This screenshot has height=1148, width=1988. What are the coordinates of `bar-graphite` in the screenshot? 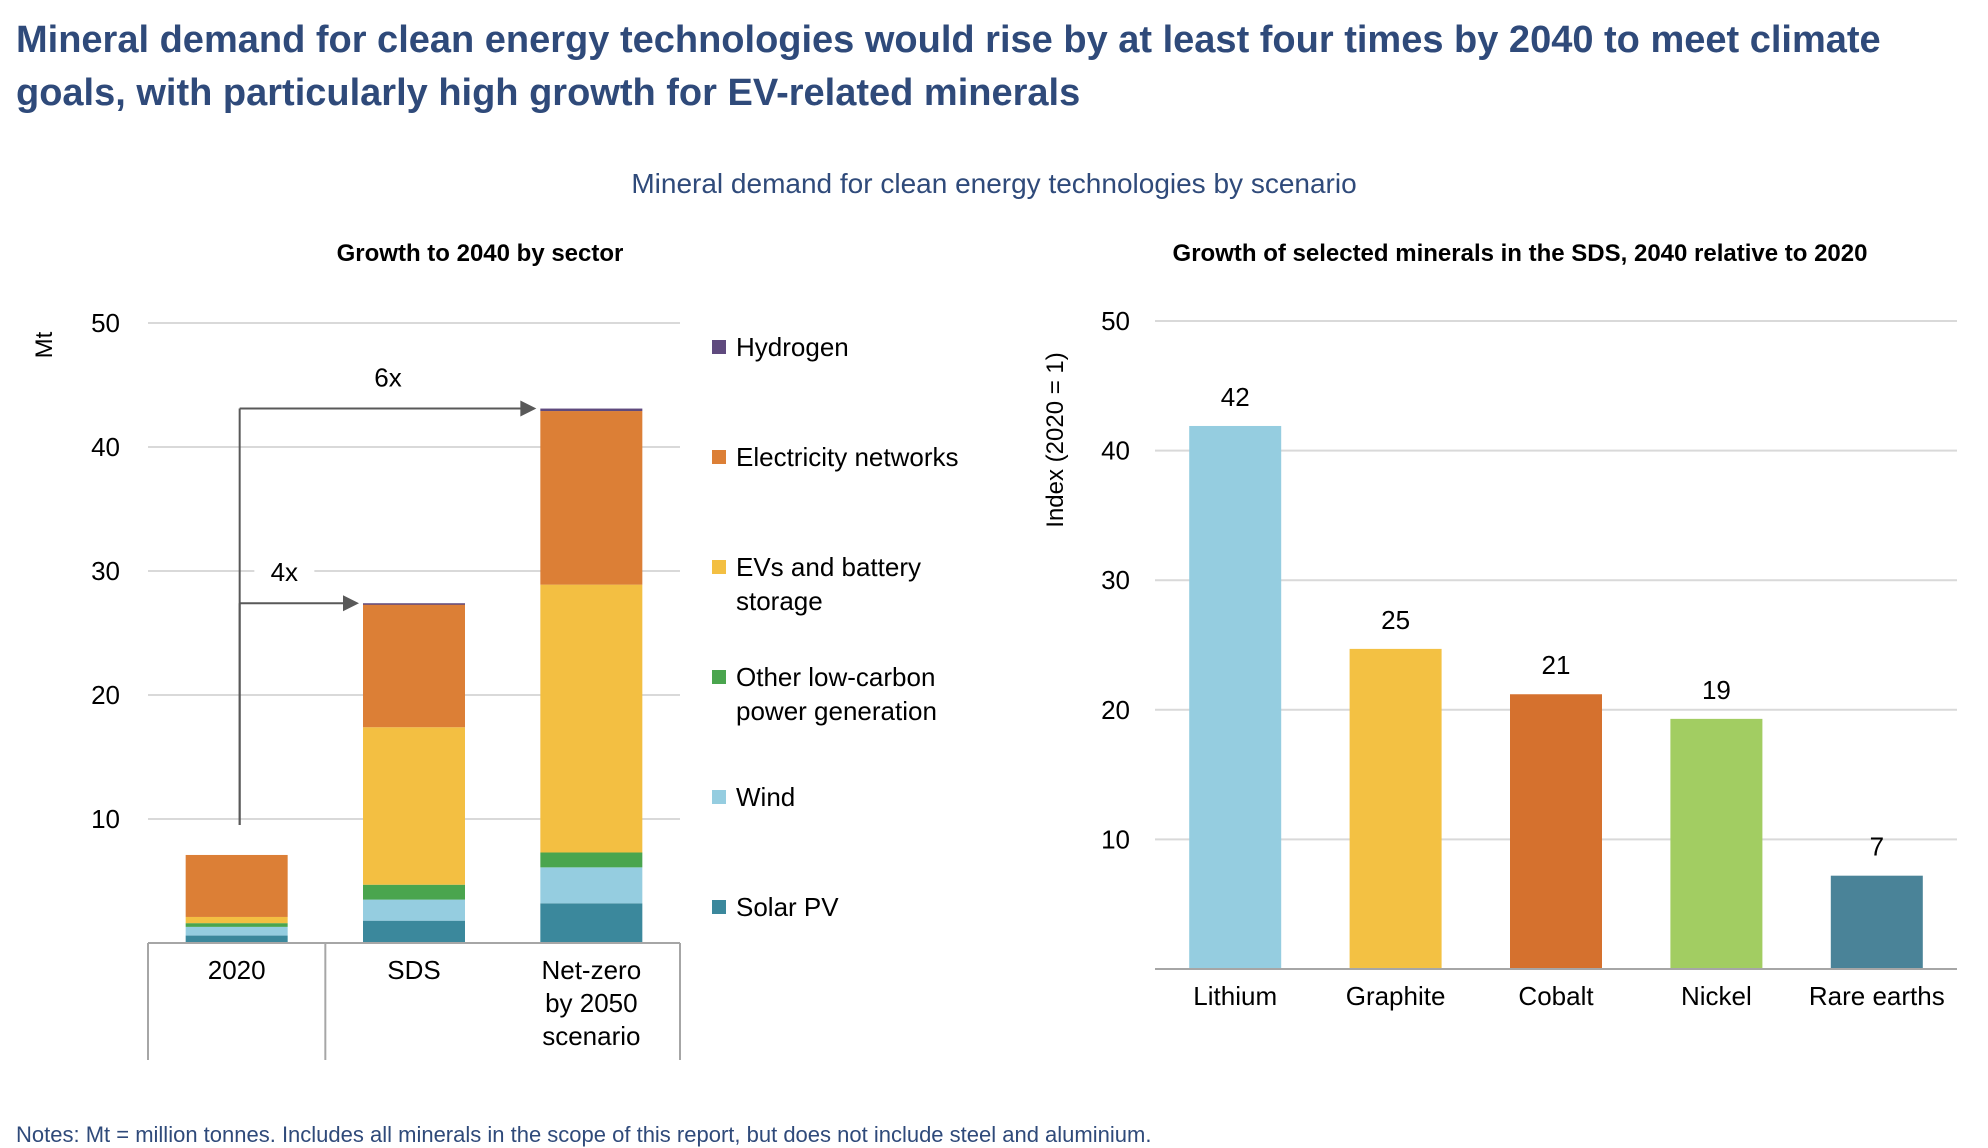 It's located at (1395, 808).